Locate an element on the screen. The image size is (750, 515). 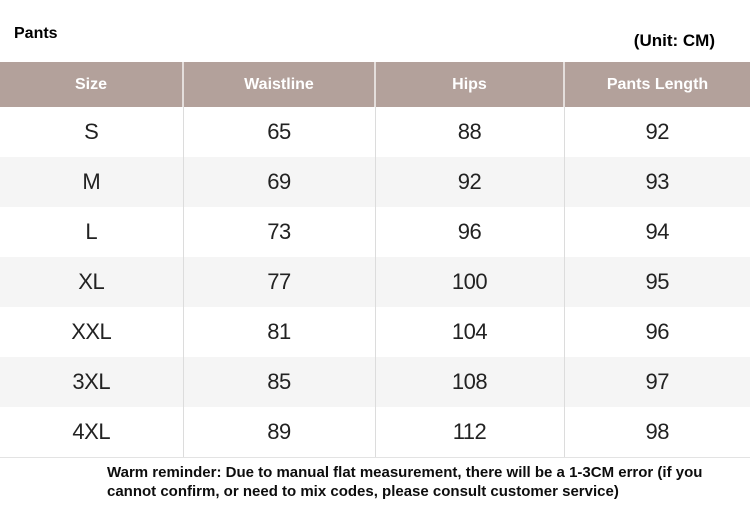
size-cell: XXL is located at coordinates (92, 332).